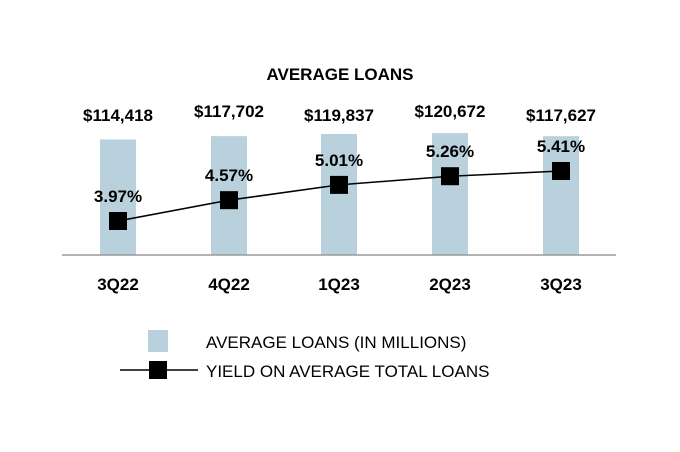  Describe the element at coordinates (229, 175) in the screenshot. I see `yield-value-label: 4.57%` at that location.